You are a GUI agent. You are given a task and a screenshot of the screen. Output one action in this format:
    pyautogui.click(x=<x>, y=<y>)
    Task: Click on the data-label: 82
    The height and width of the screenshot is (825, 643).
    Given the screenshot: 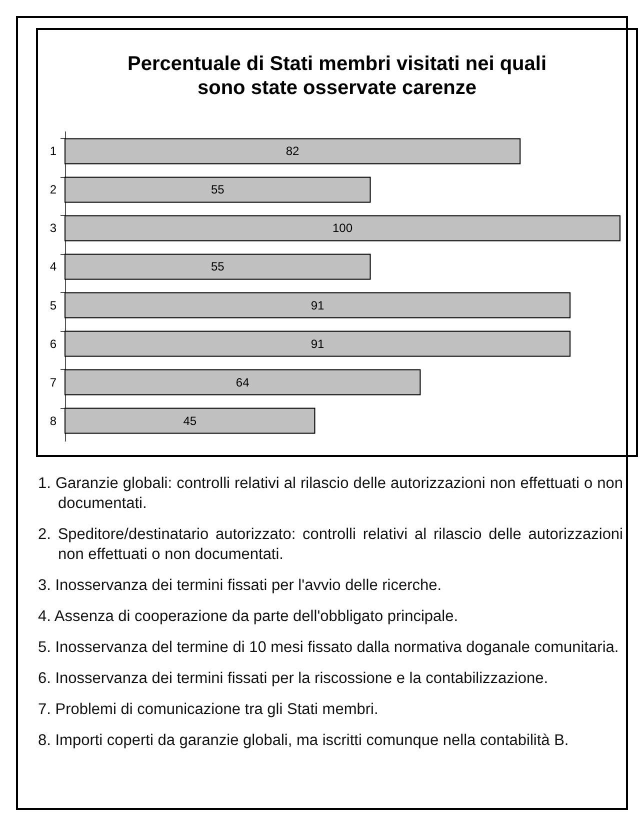 What is the action you would take?
    pyautogui.click(x=293, y=151)
    